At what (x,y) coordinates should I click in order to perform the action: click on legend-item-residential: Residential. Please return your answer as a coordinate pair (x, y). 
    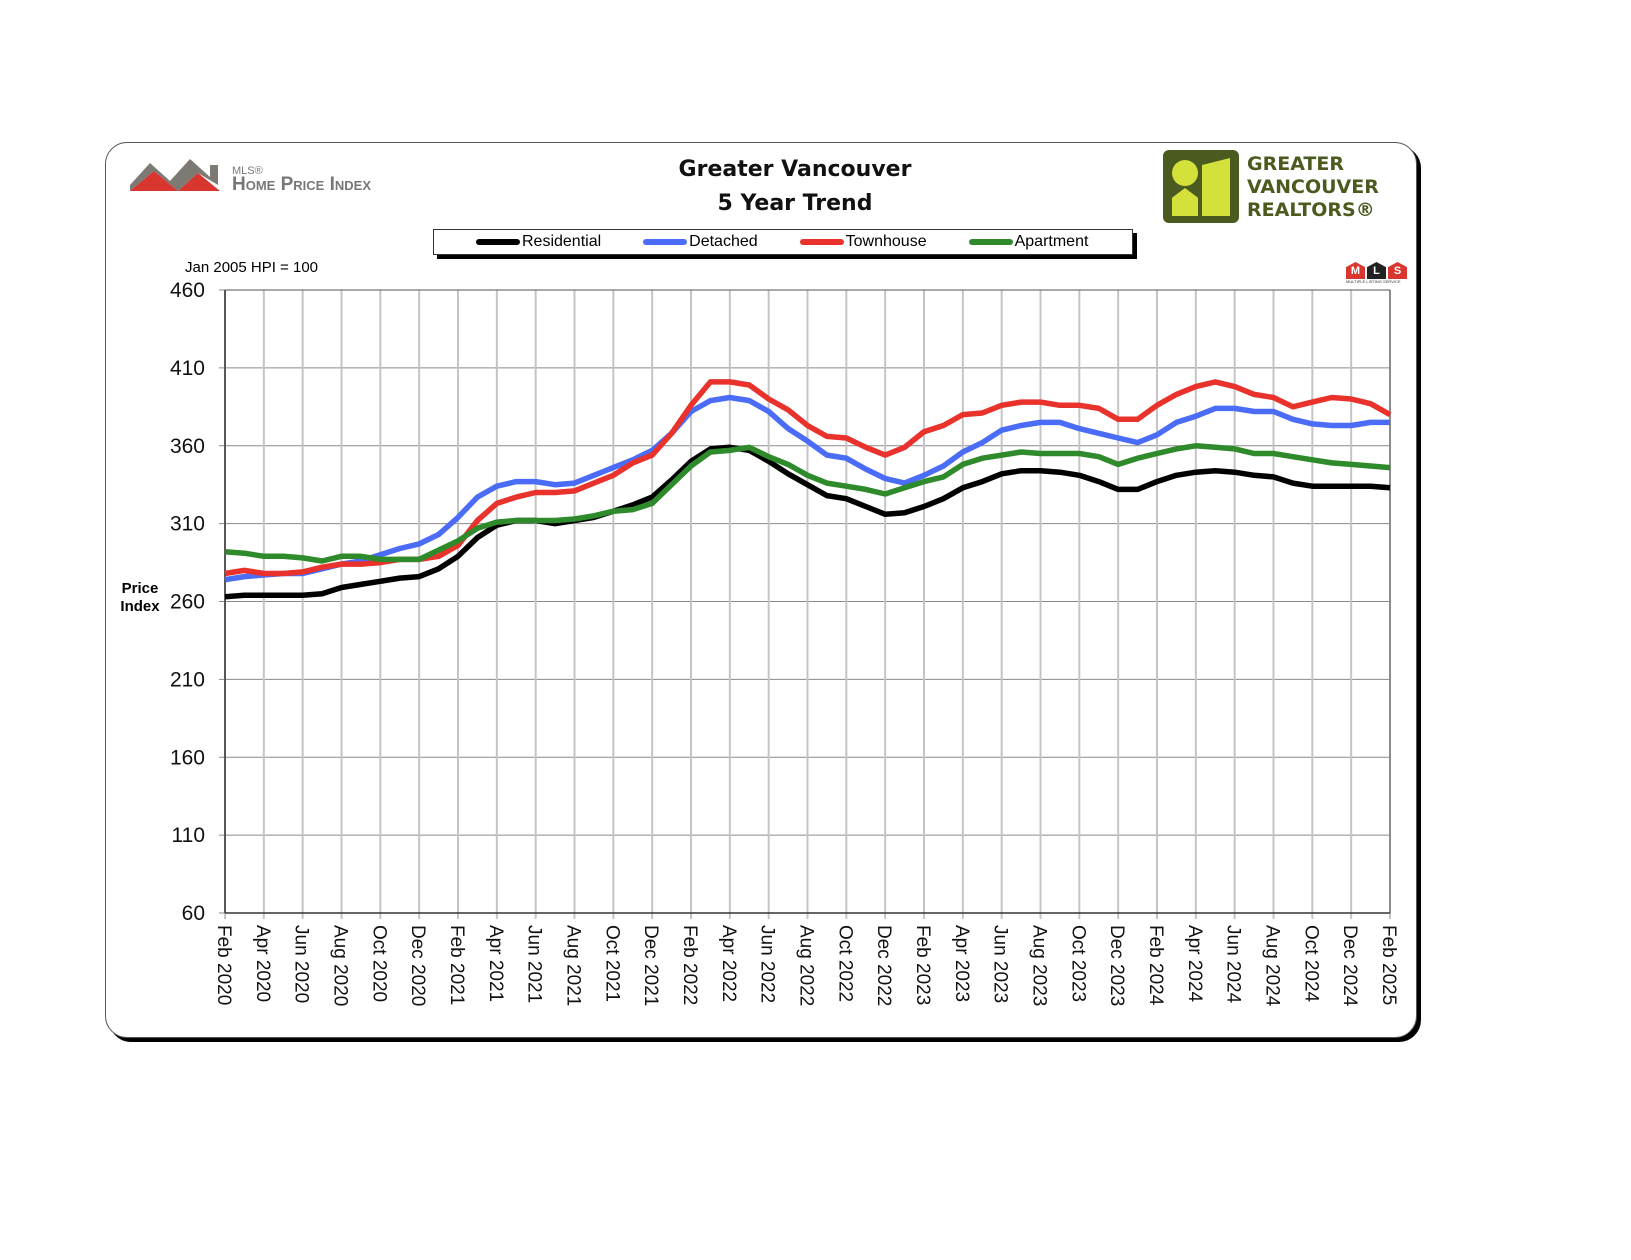
    Looking at the image, I should click on (538, 242).